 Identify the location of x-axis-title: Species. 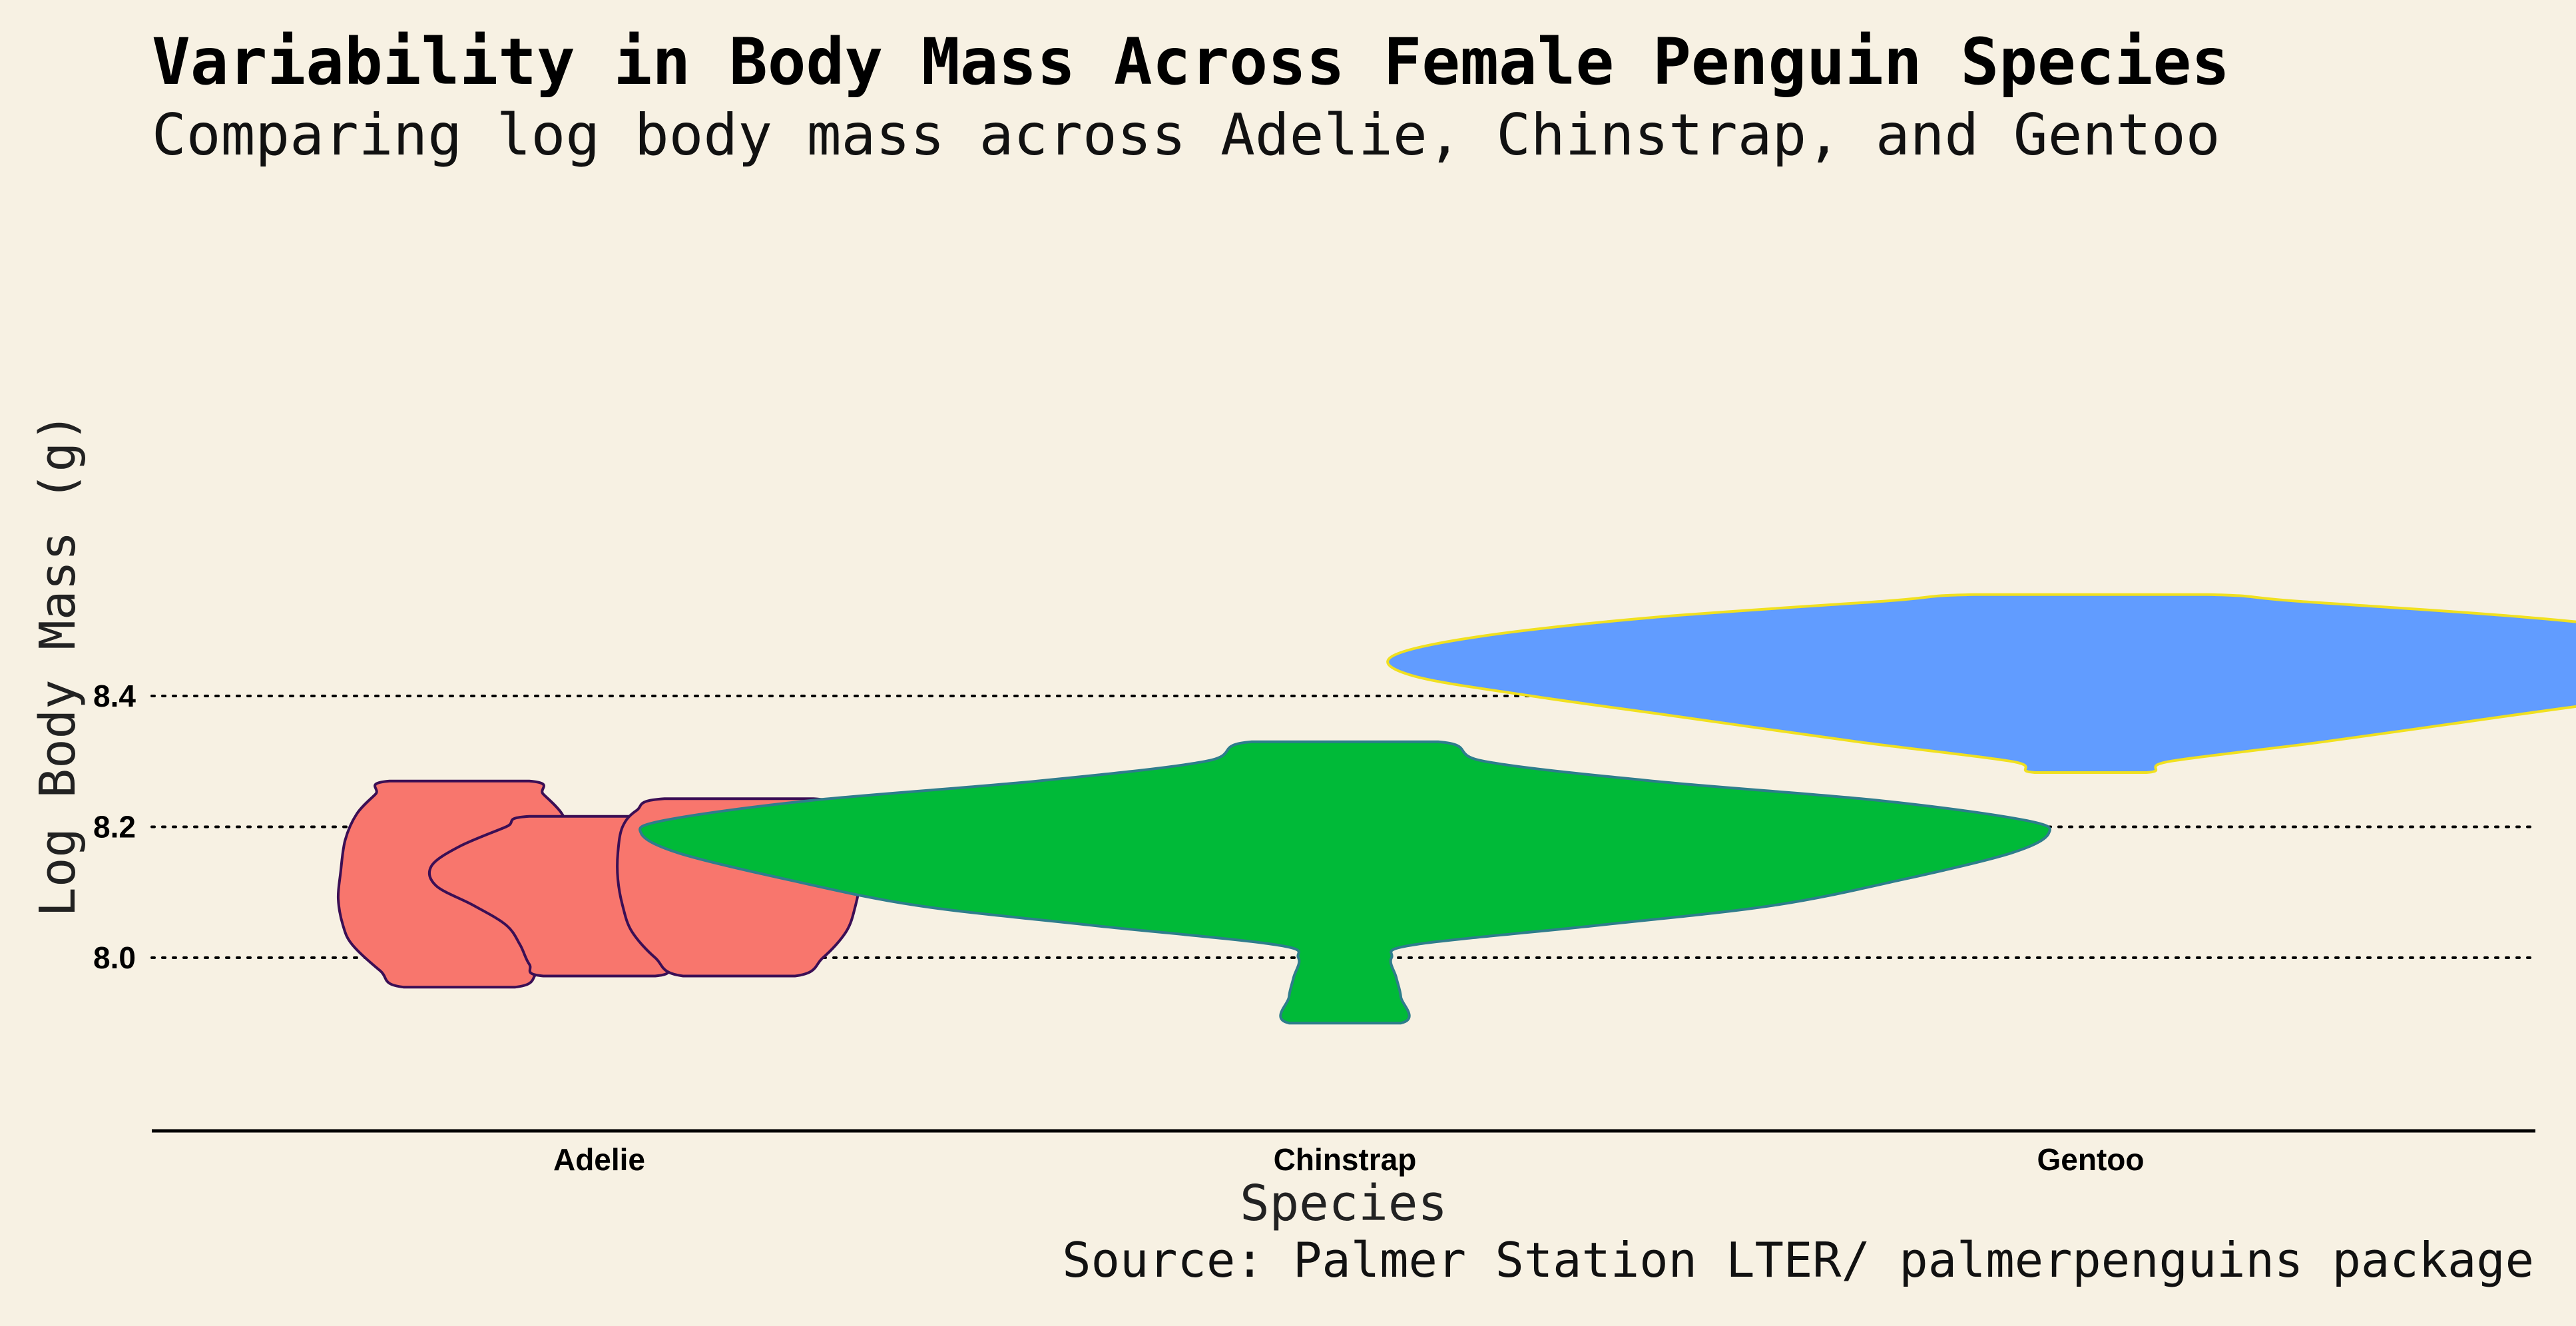
(1344, 1204).